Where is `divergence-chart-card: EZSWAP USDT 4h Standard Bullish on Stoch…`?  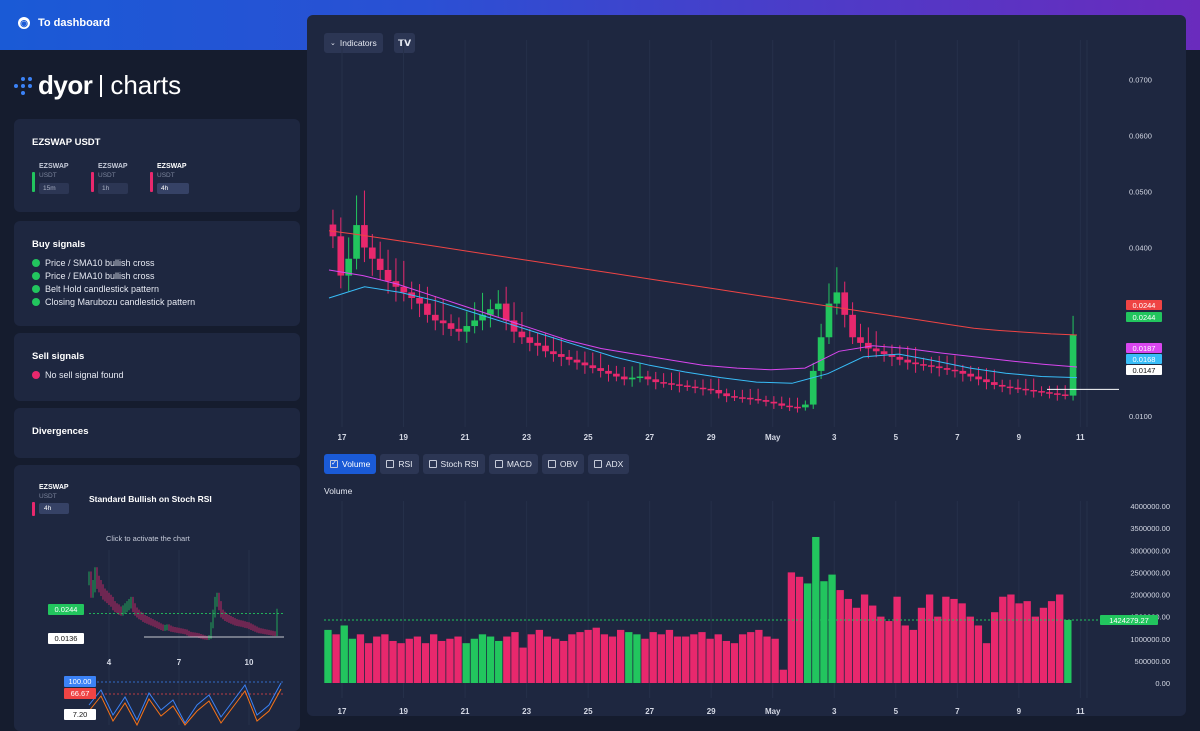
divergence-chart-card: EZSWAP USDT 4h Standard Bullish on Stoch… is located at coordinates (157, 598).